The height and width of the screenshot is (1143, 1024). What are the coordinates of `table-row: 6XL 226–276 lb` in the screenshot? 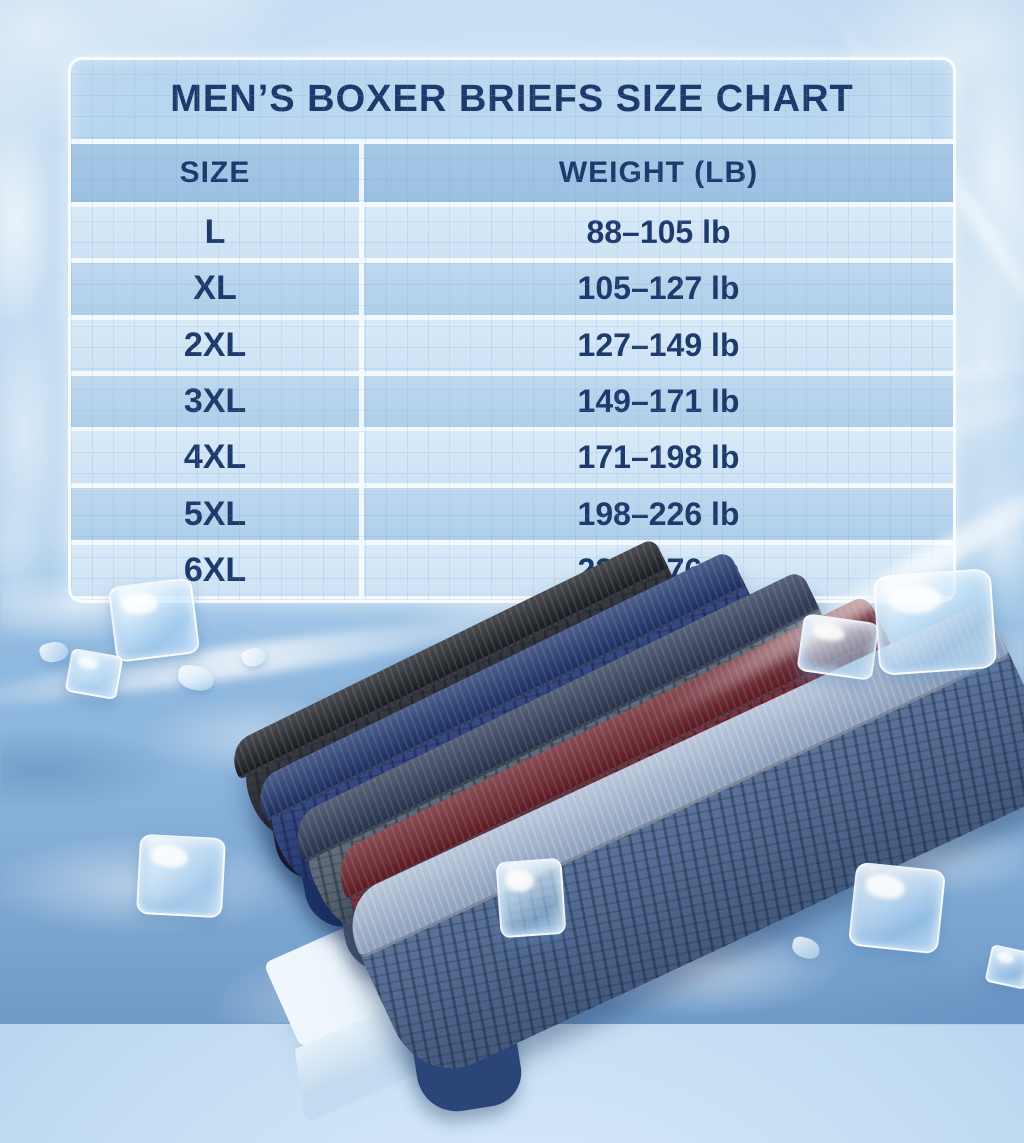 It's located at (512, 570).